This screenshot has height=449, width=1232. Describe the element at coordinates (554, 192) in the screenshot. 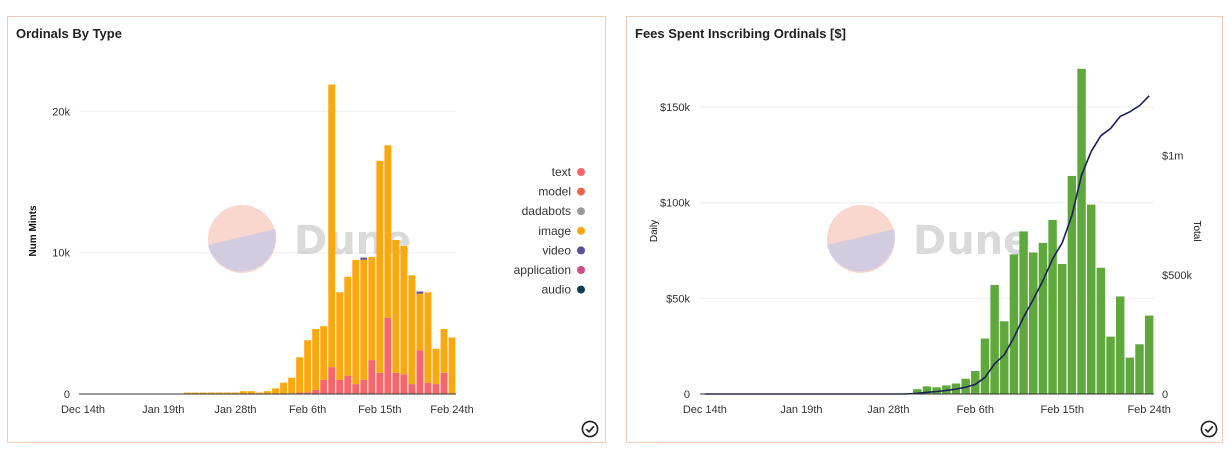

I see `legend-label-model: model` at that location.